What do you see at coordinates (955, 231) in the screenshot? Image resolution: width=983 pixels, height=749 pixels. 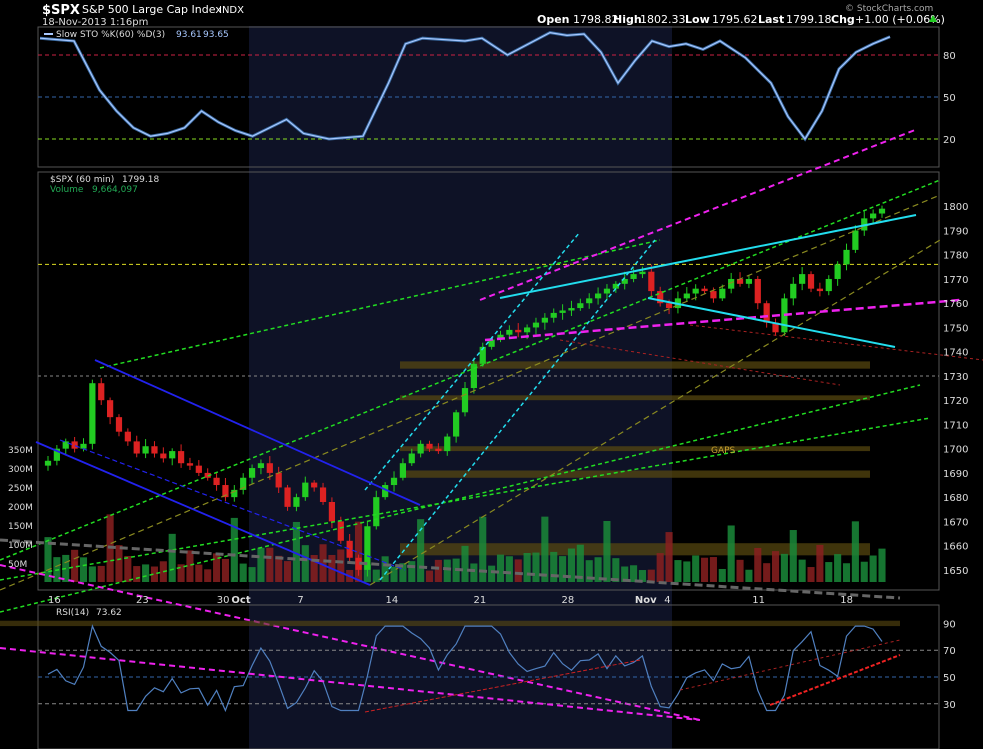 I see `price-tick-label: 1790` at bounding box center [955, 231].